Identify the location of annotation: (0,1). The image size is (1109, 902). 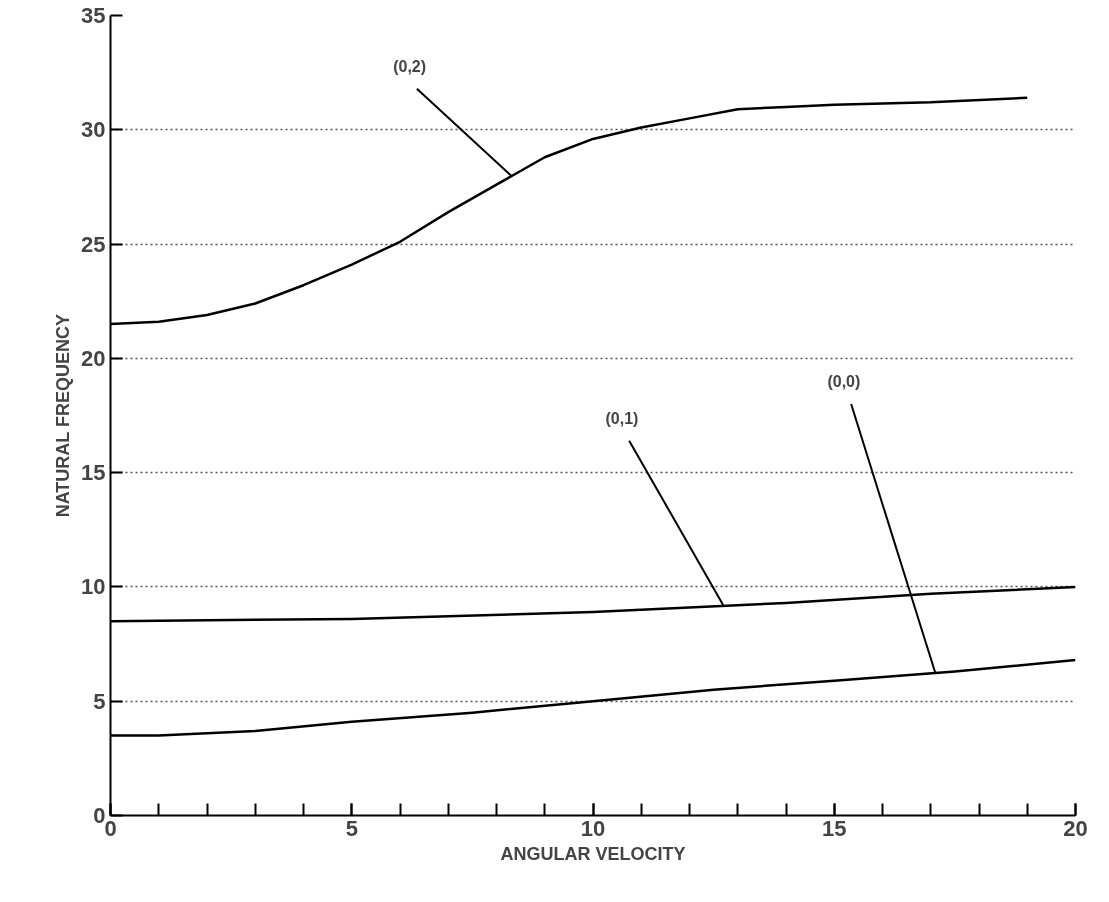
(622, 418).